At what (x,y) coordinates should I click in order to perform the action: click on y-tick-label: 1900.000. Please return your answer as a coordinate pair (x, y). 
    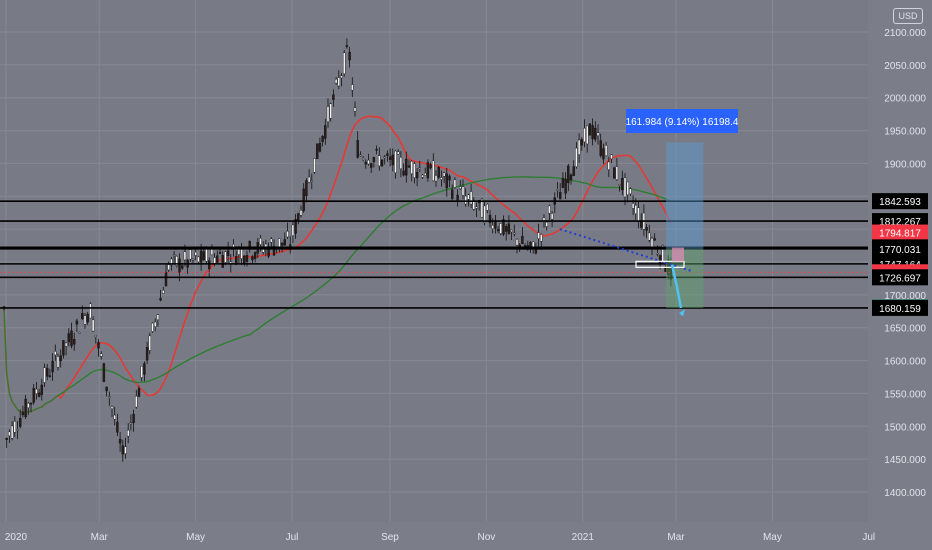
    Looking at the image, I should click on (905, 164).